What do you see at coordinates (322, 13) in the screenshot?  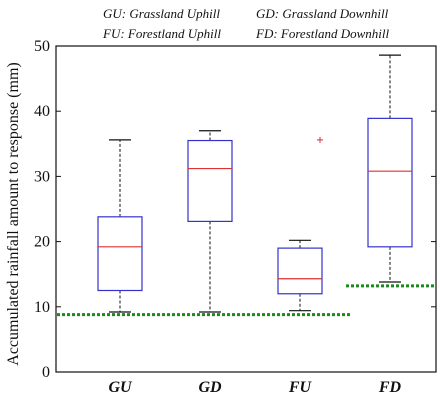 I see `legend-gd: GD: Grassland Downhill` at bounding box center [322, 13].